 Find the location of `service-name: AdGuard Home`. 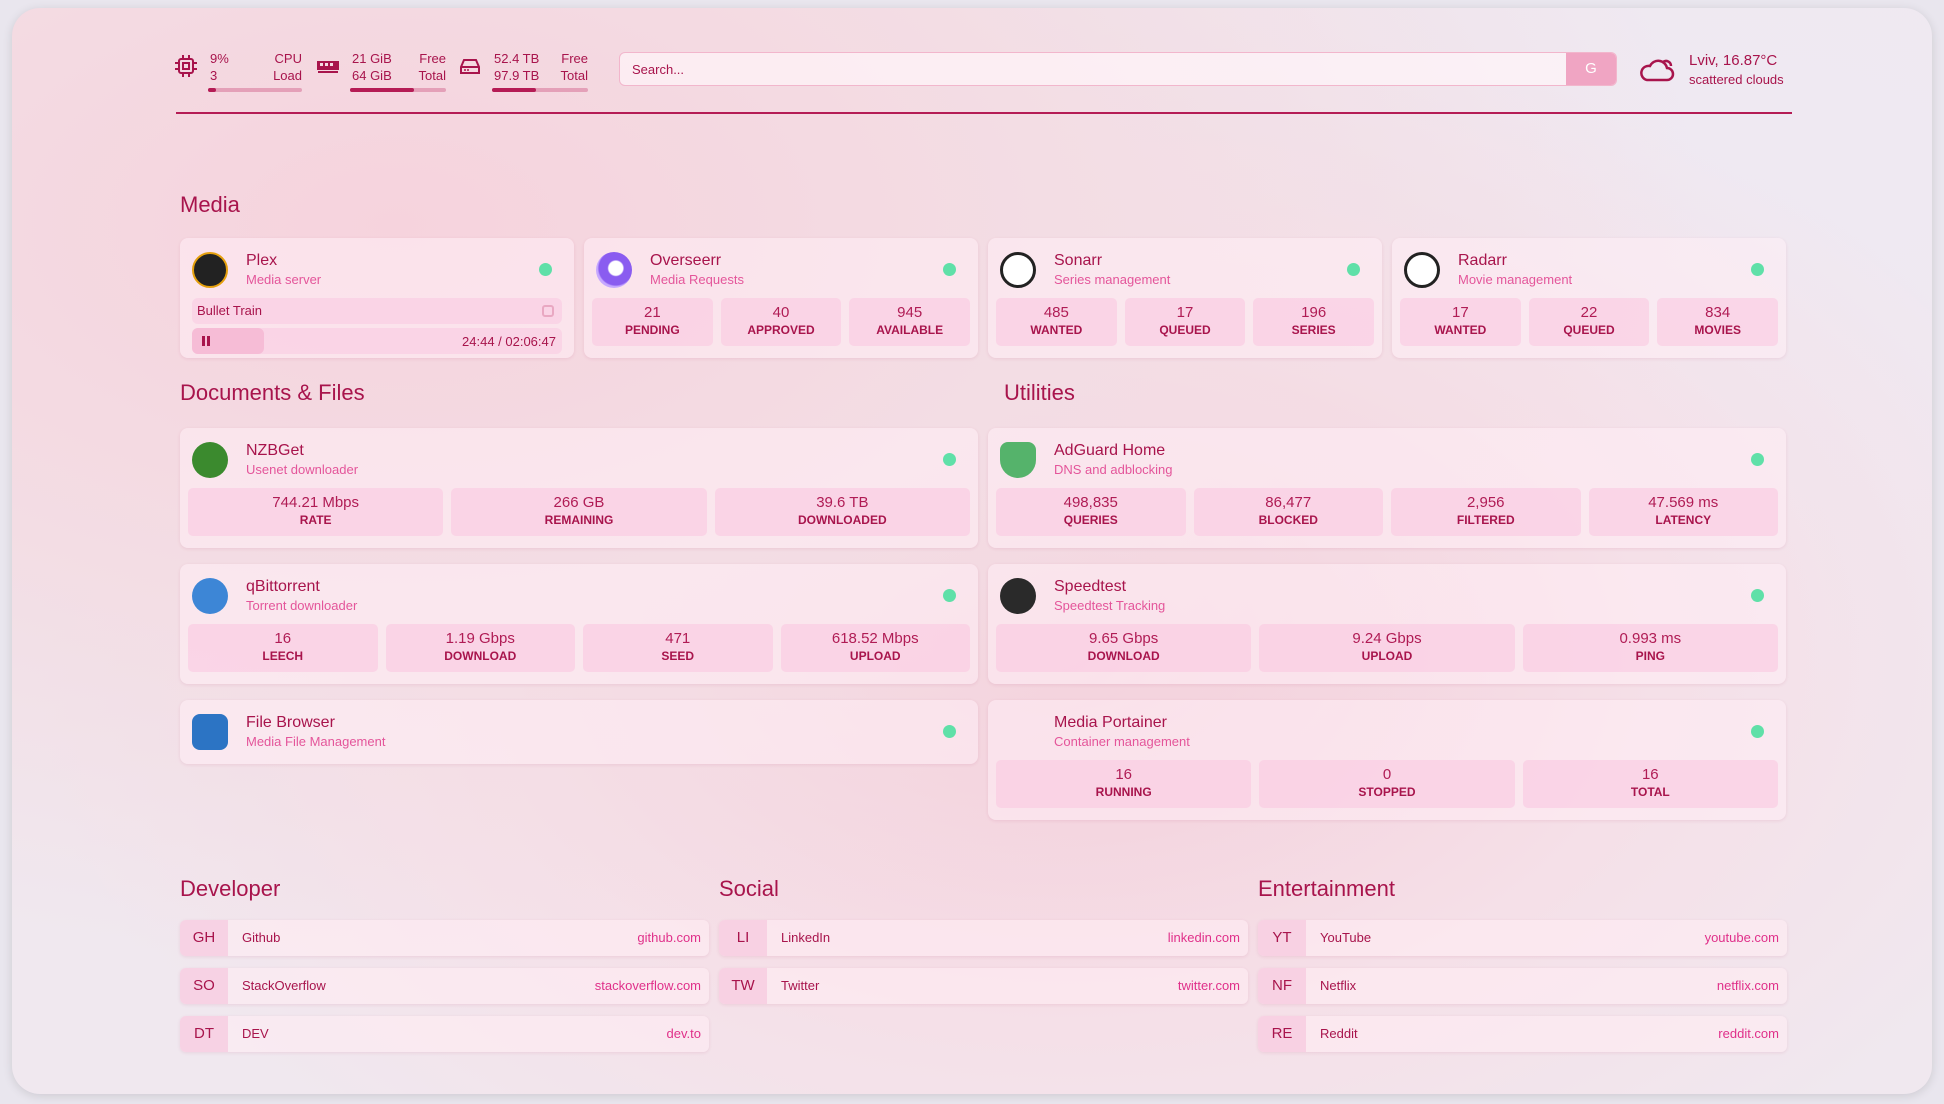

service-name: AdGuard Home is located at coordinates (1110, 450).